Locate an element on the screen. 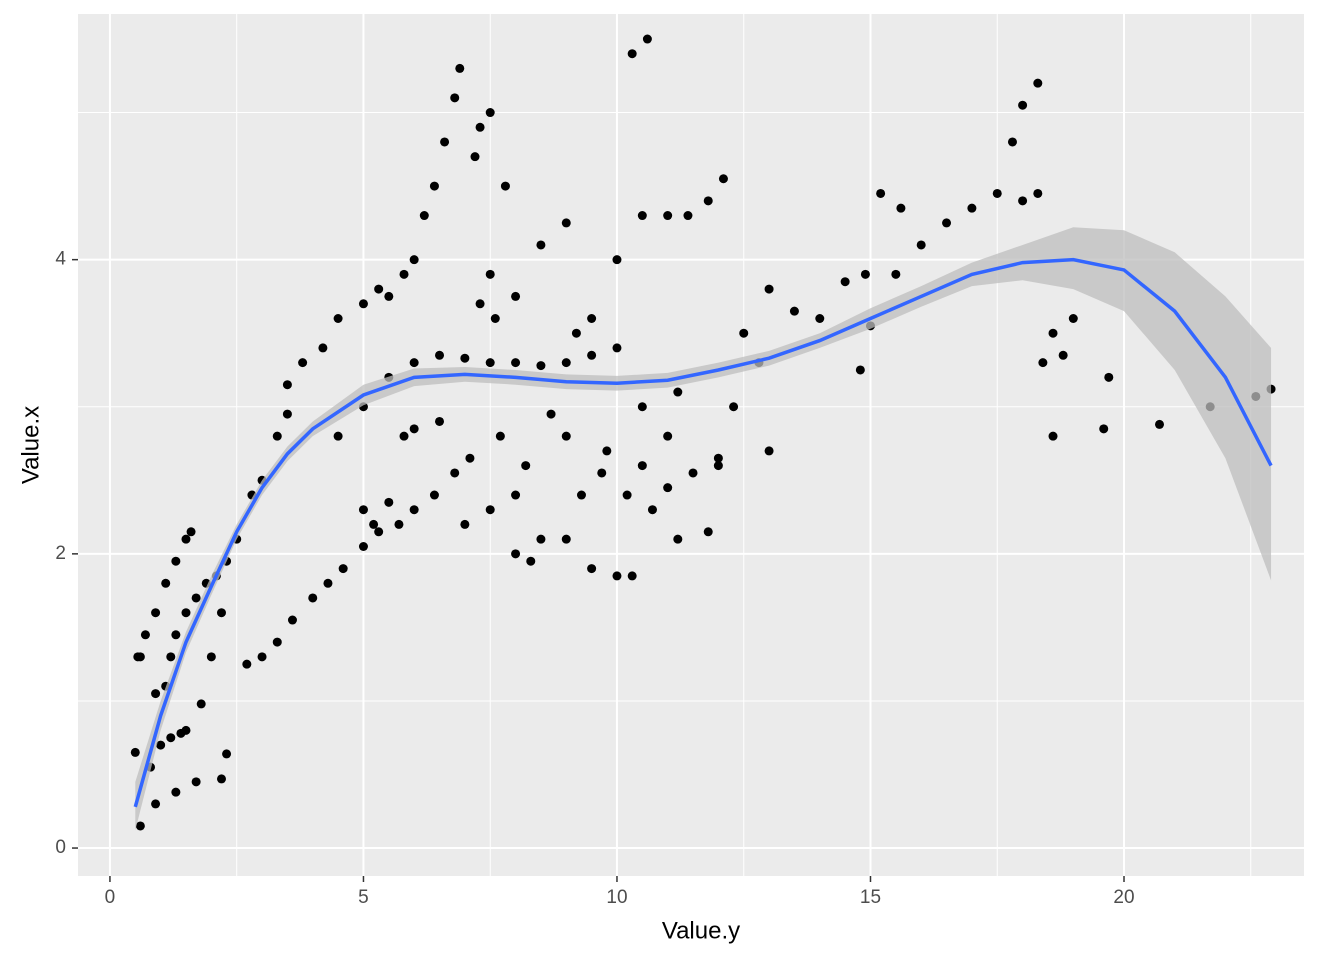 This screenshot has height=965, width=1344. x-tick-label: 10 is located at coordinates (616, 897).